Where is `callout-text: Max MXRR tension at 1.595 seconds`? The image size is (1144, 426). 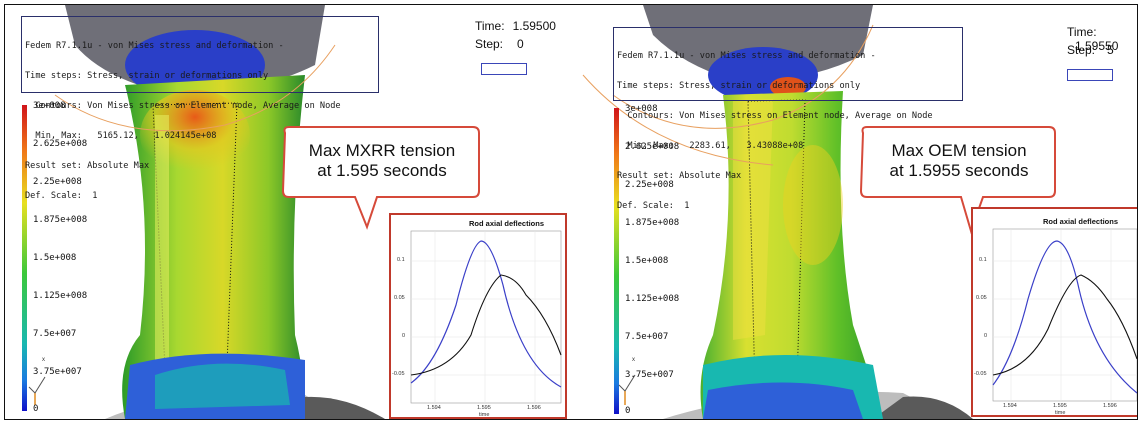
callout-text: Max MXRR tension at 1.595 seconds is located at coordinates (382, 161).